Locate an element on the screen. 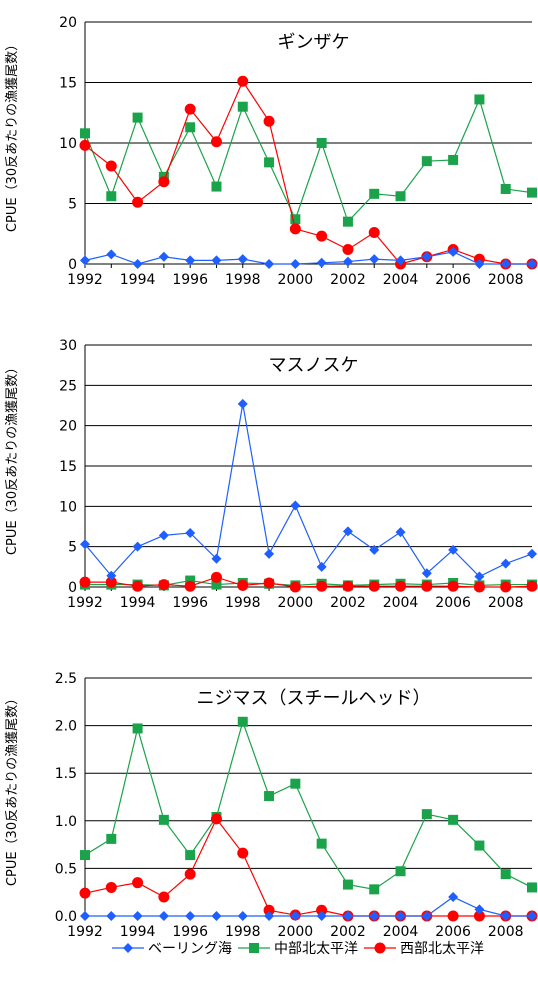 This screenshot has width=538, height=981. y-tick-label: 2.5 is located at coordinates (66, 679).